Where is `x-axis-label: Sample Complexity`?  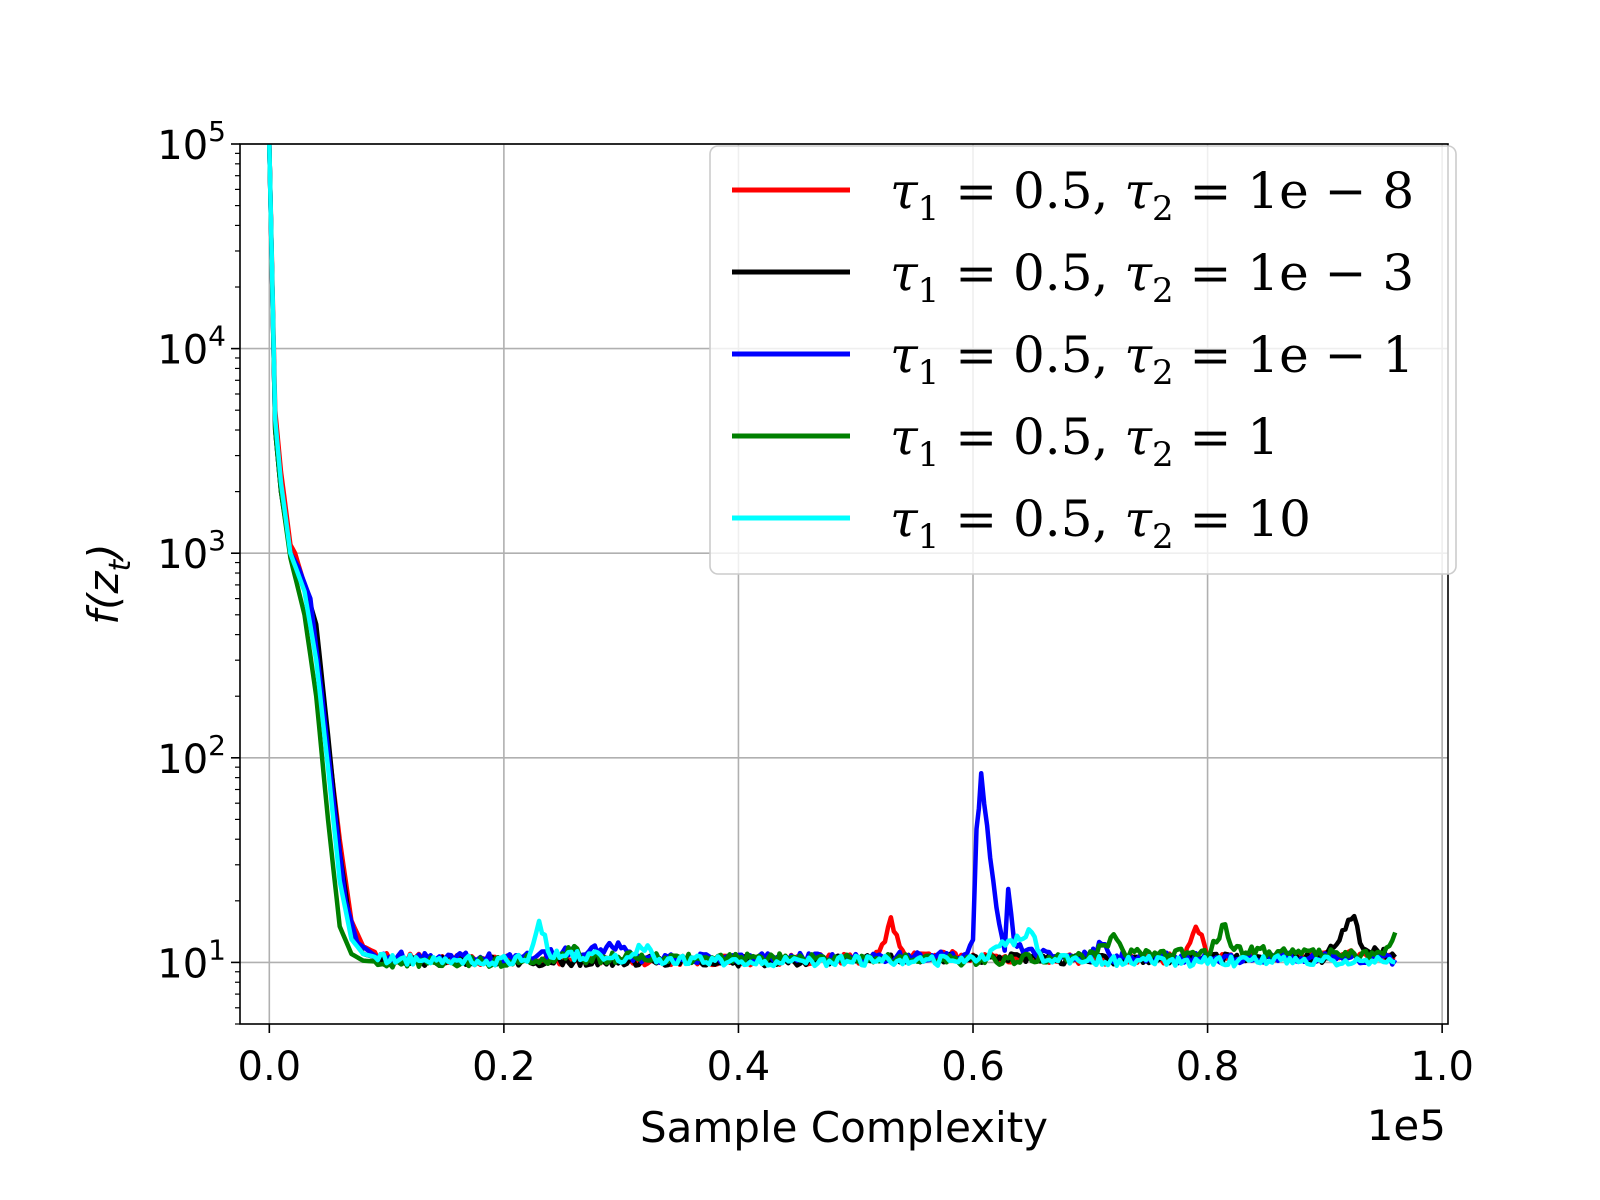 x-axis-label: Sample Complexity is located at coordinates (844, 1127).